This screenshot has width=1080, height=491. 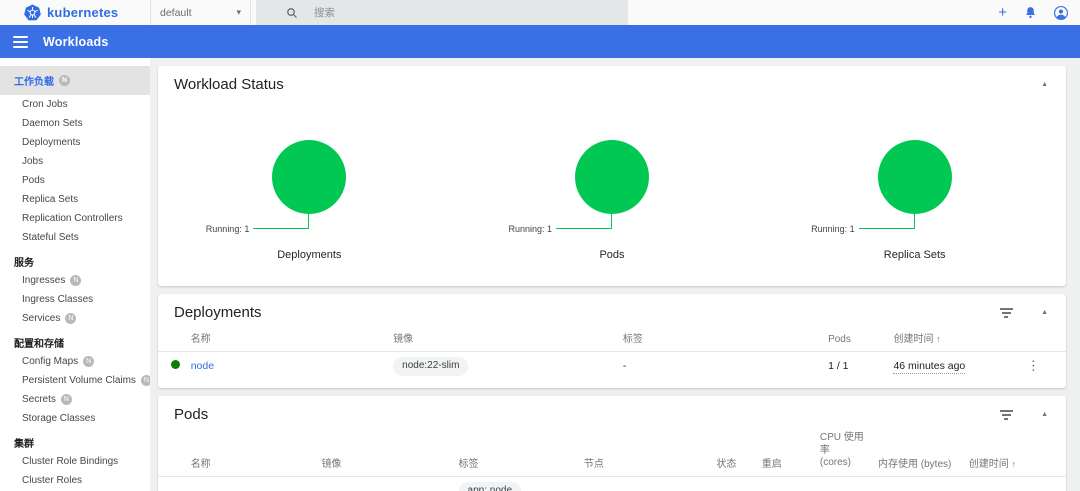 I want to click on sidebar-item-secrets: Secrets N, so click(x=75, y=399).